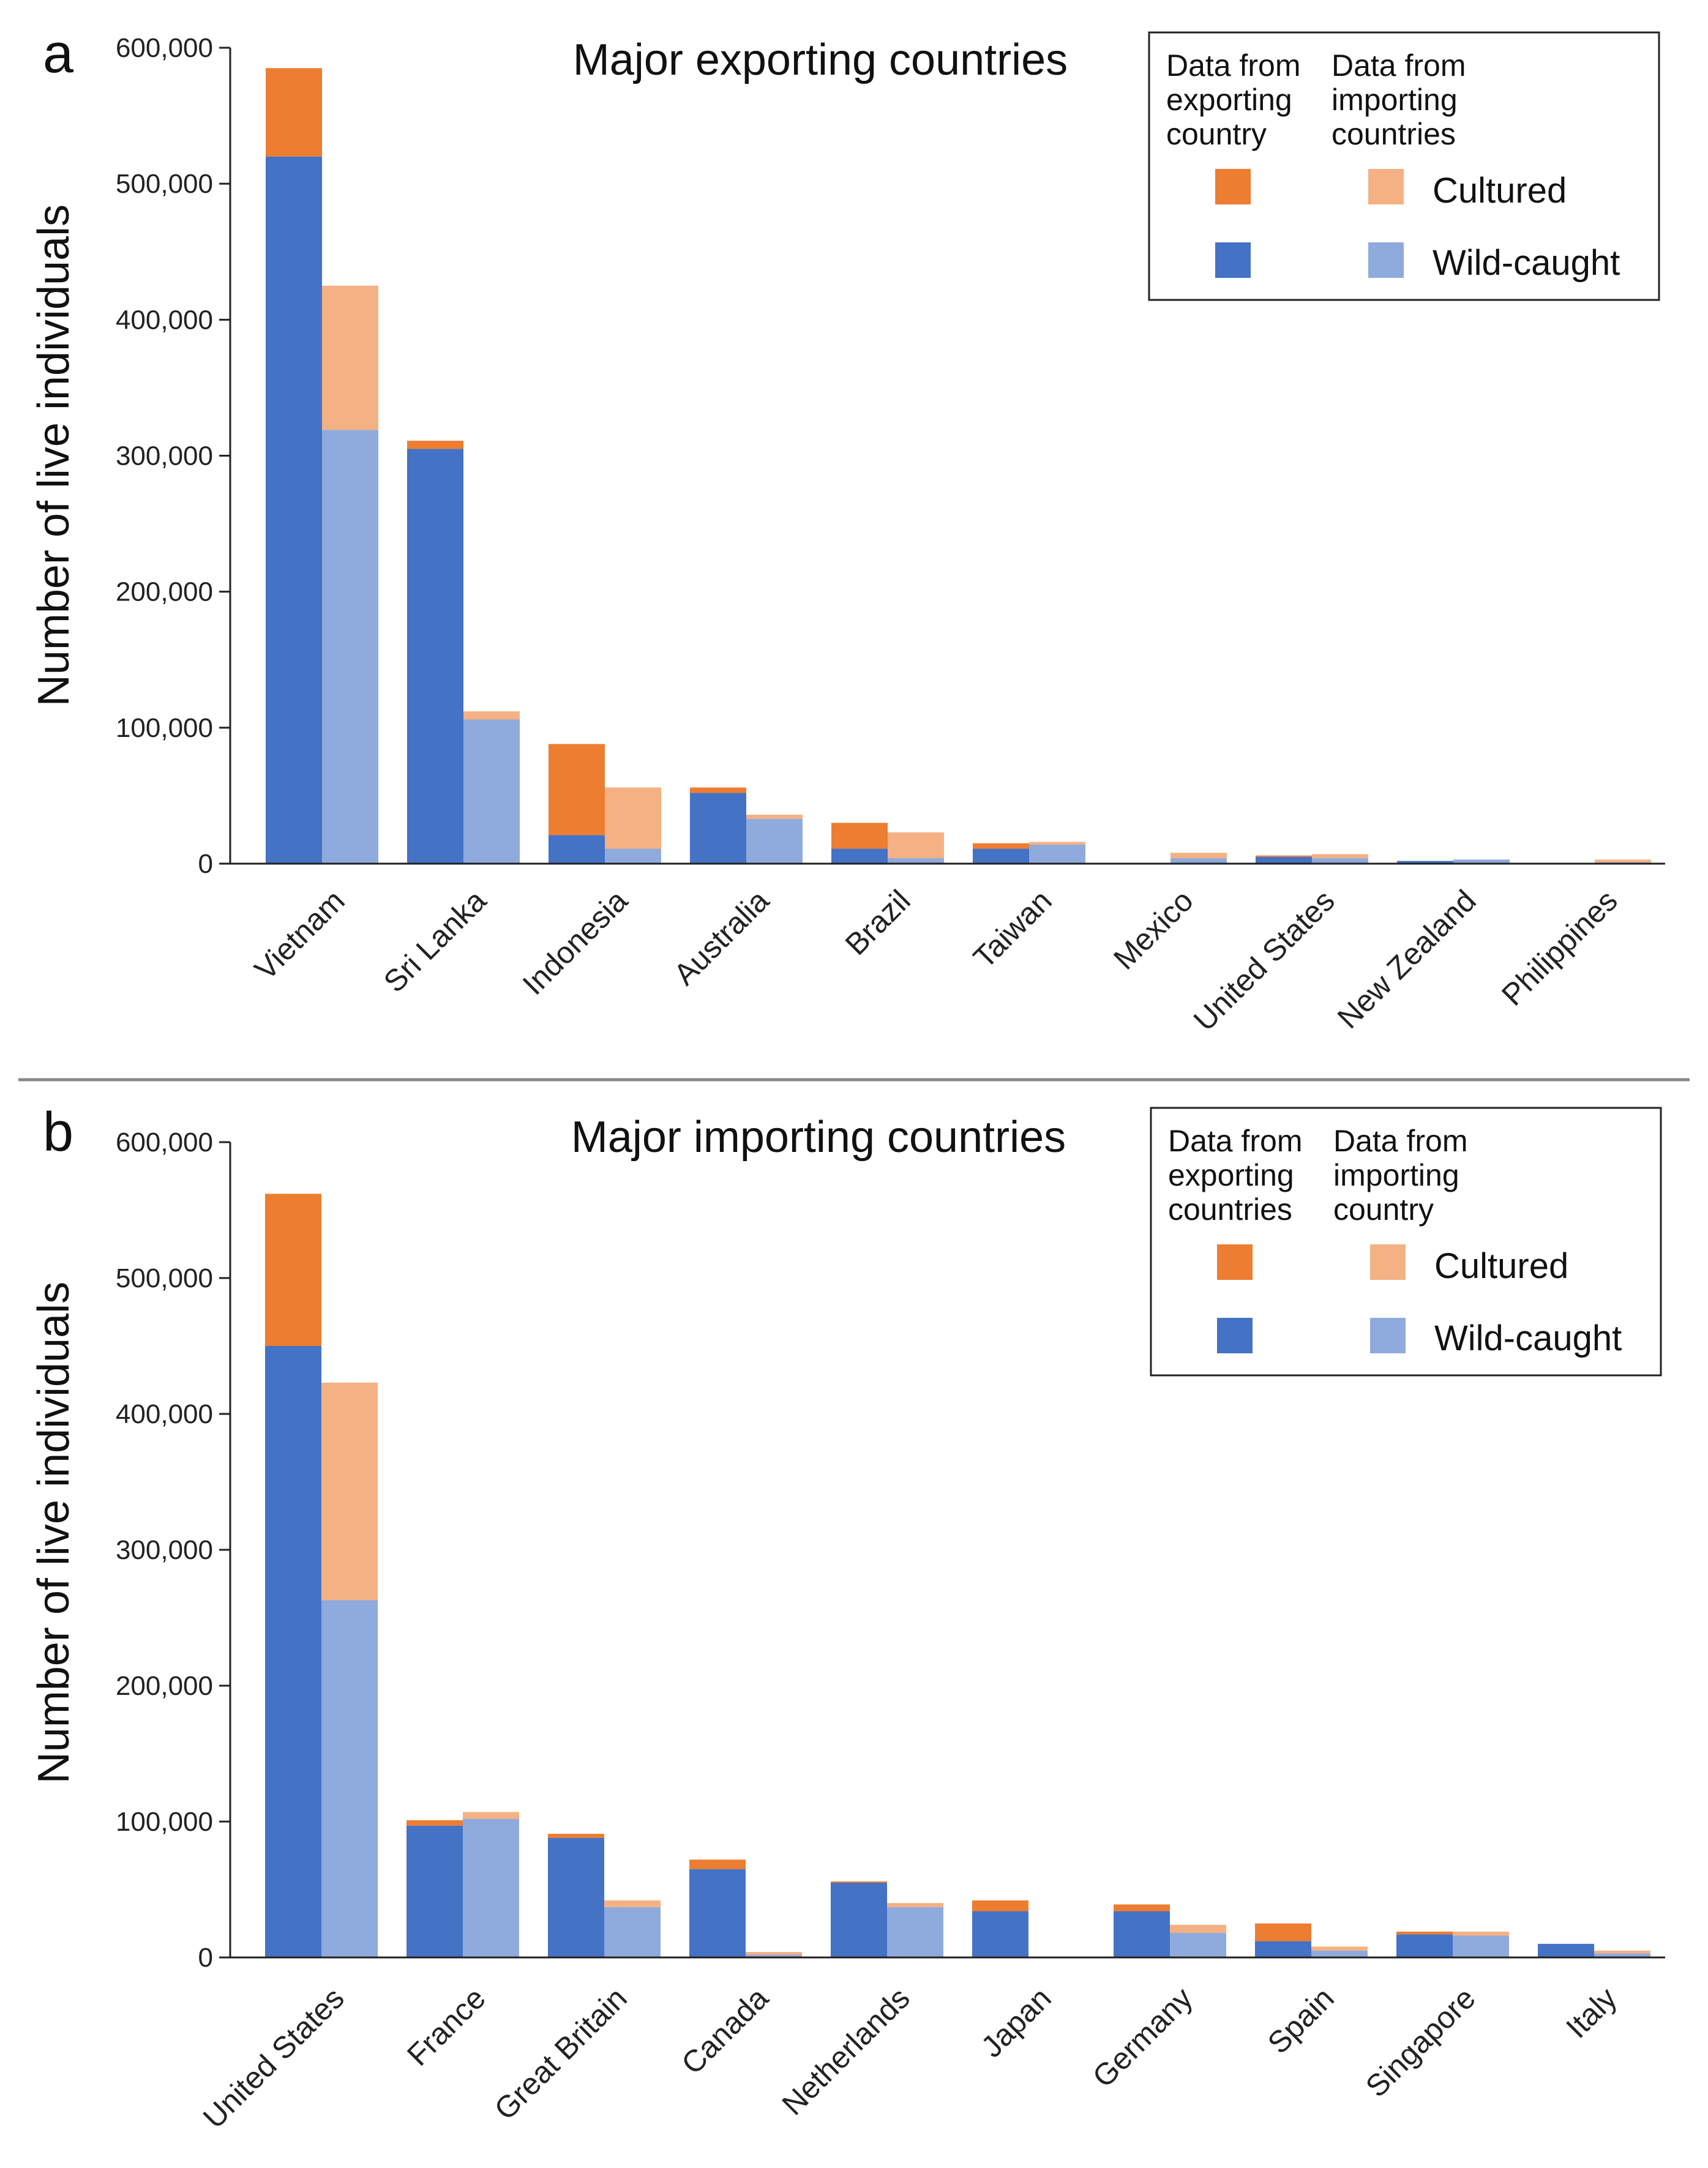 The image size is (1708, 2168). Describe the element at coordinates (1396, 1175) in the screenshot. I see `panel-b-legend-col2-line2: importing` at that location.